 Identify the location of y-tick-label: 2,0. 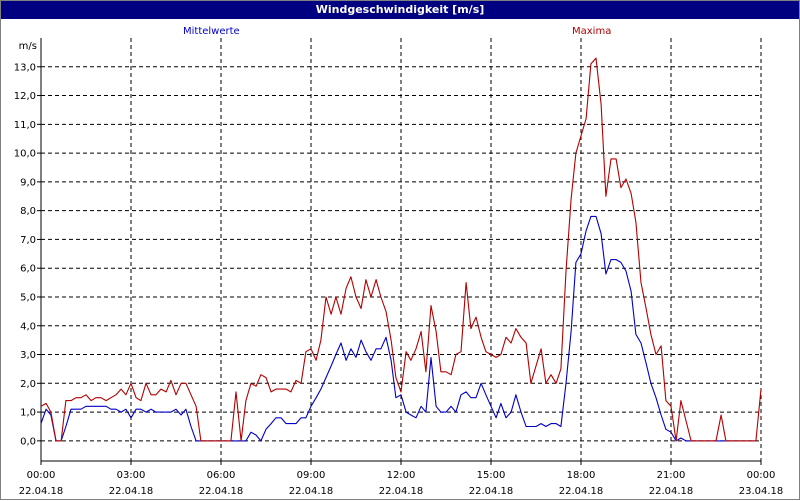
(28, 384).